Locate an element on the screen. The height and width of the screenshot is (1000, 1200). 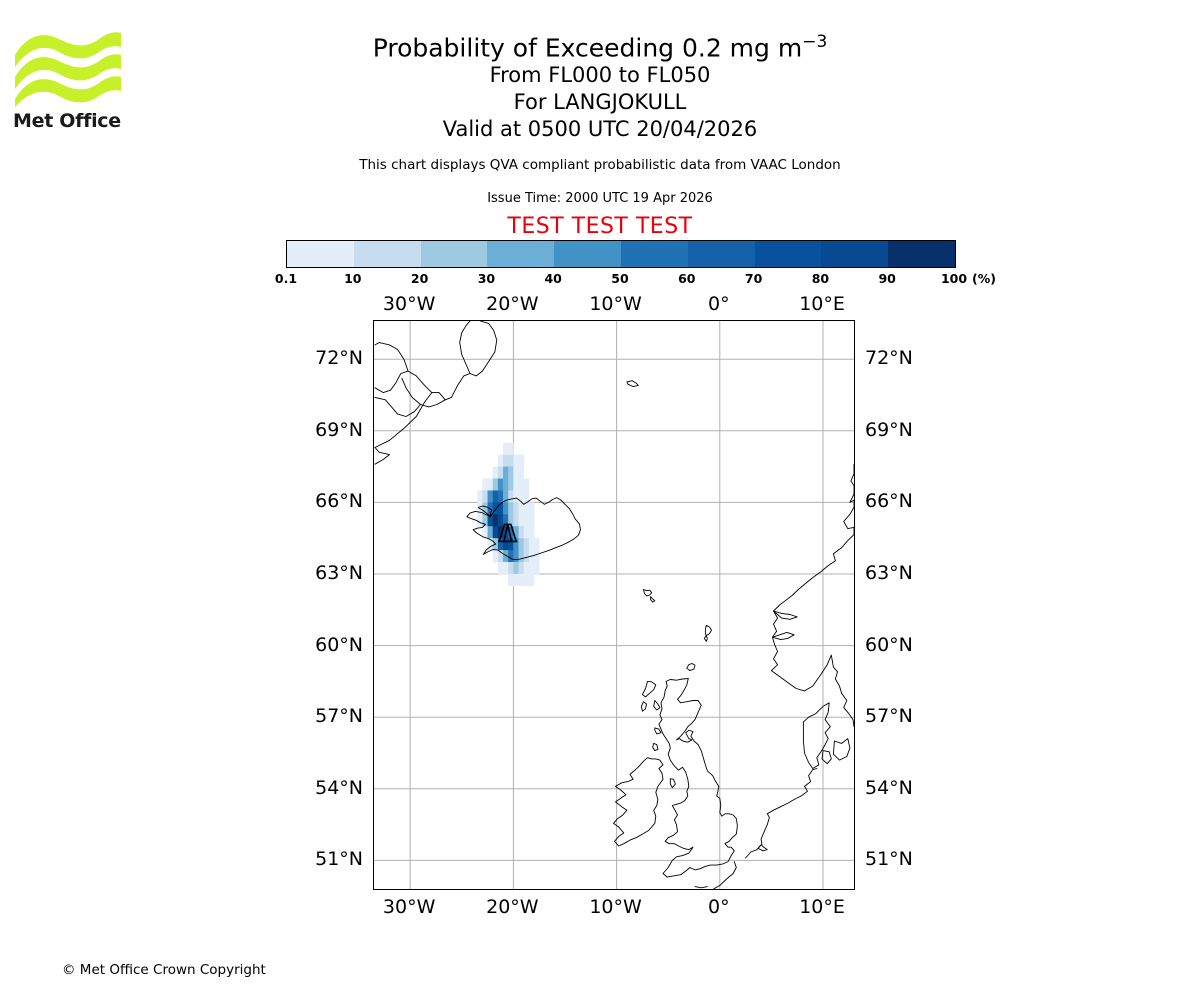
coastline-greenland-fjord-b is located at coordinates (465, 347).